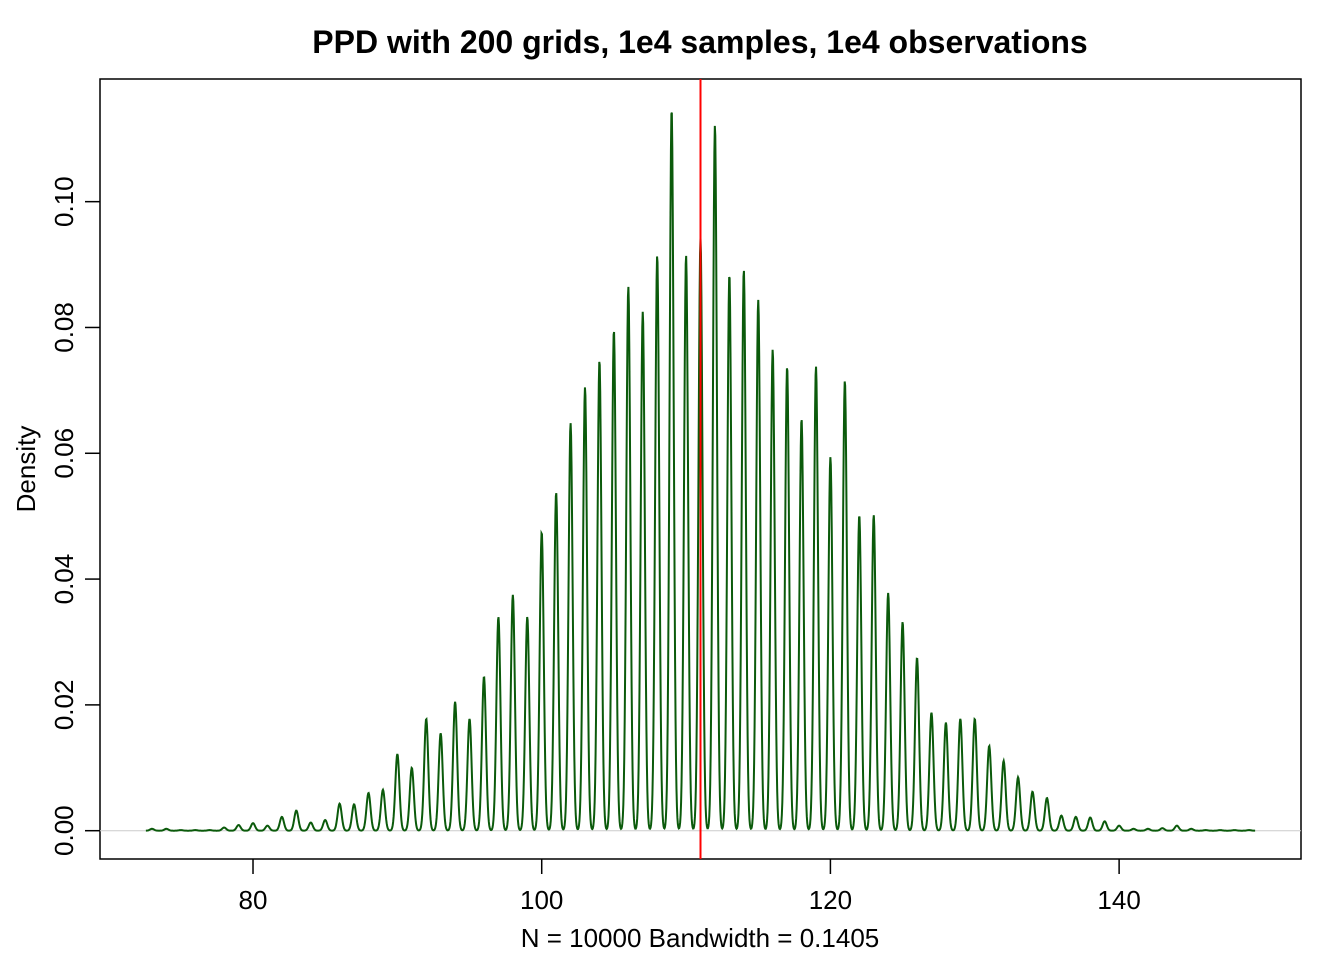 The width and height of the screenshot is (1344, 960). What do you see at coordinates (64, 327) in the screenshot?
I see `y-tick-label: 0.08` at bounding box center [64, 327].